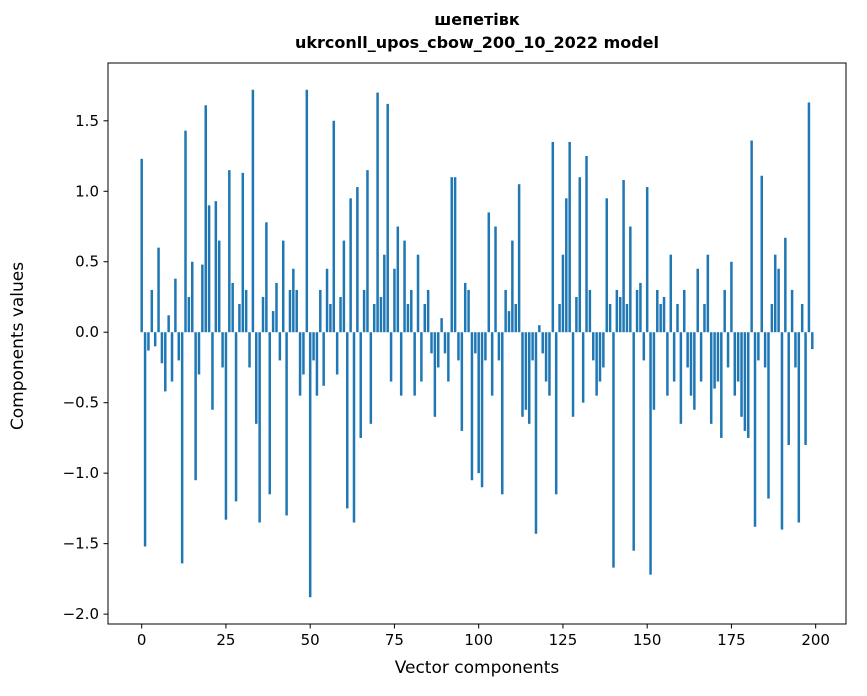 The width and height of the screenshot is (867, 696). I want to click on y-tick-label: 0.0, so click(87, 332).